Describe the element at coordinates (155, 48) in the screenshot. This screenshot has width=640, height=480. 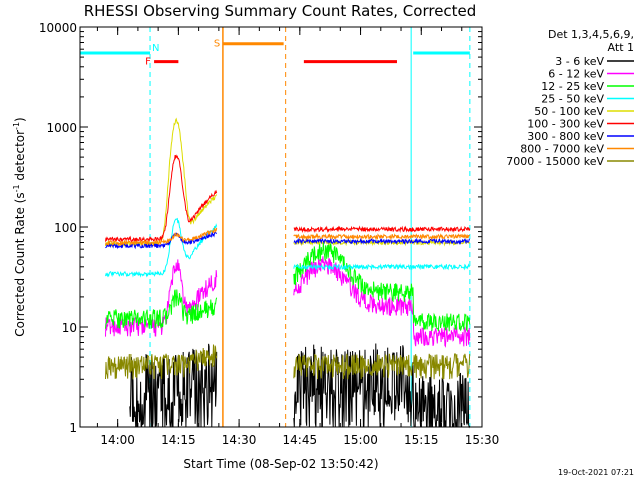
I see `flag-label: N` at that location.